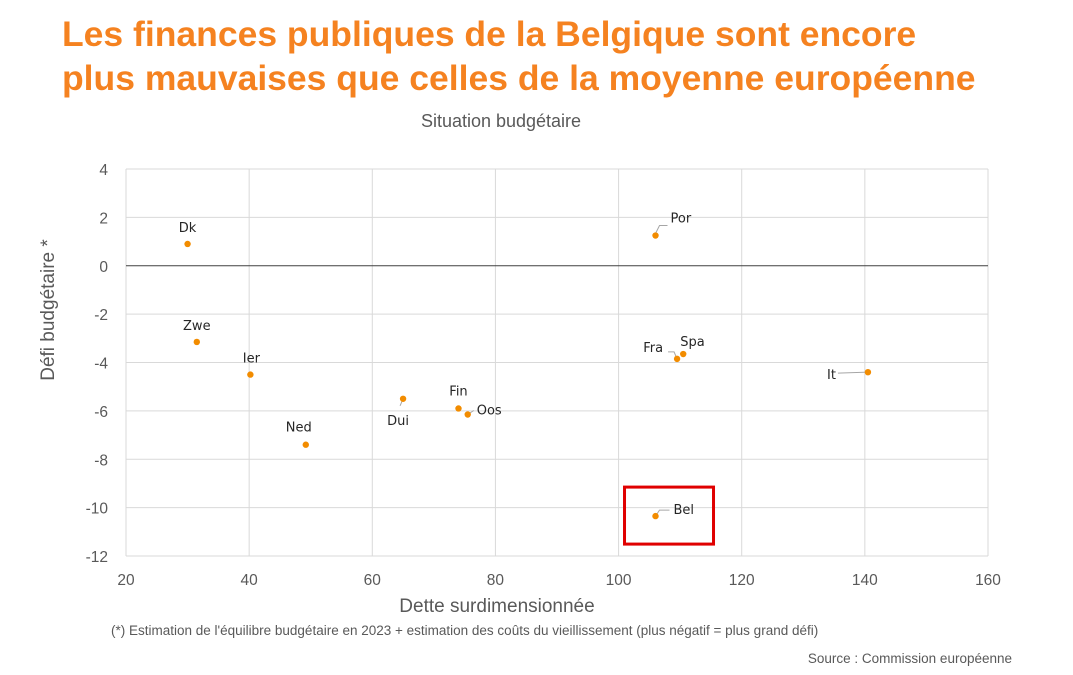 This screenshot has width=1073, height=675. I want to click on data-point-fra, so click(677, 359).